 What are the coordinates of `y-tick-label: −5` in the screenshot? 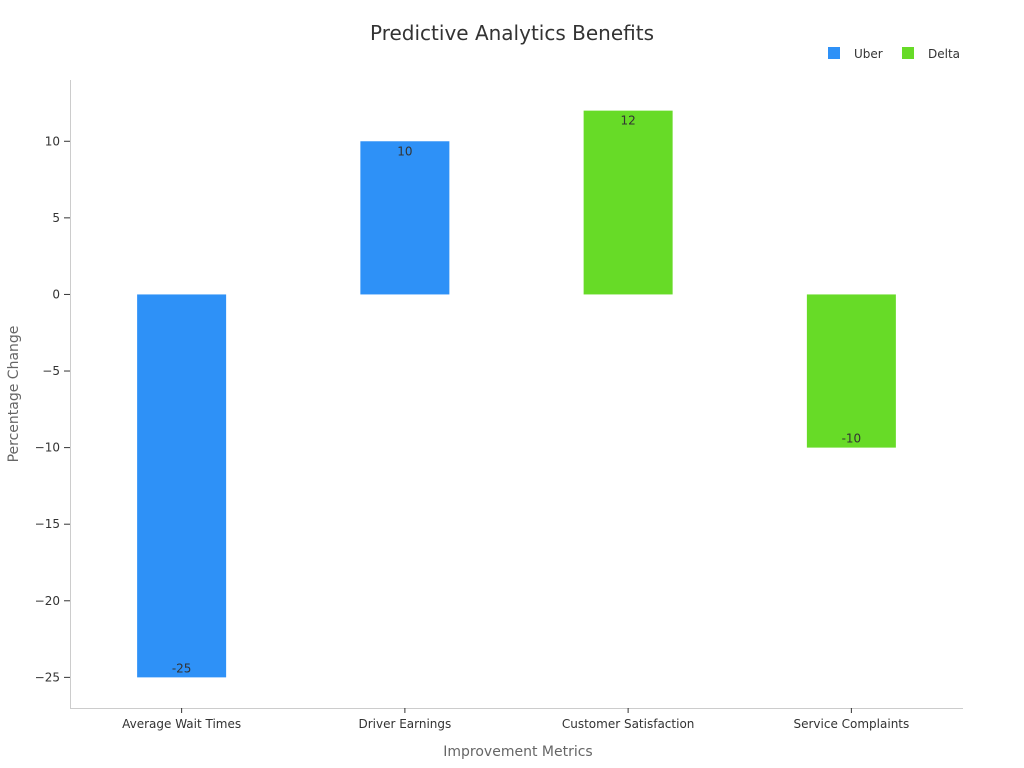 It's located at (51, 371).